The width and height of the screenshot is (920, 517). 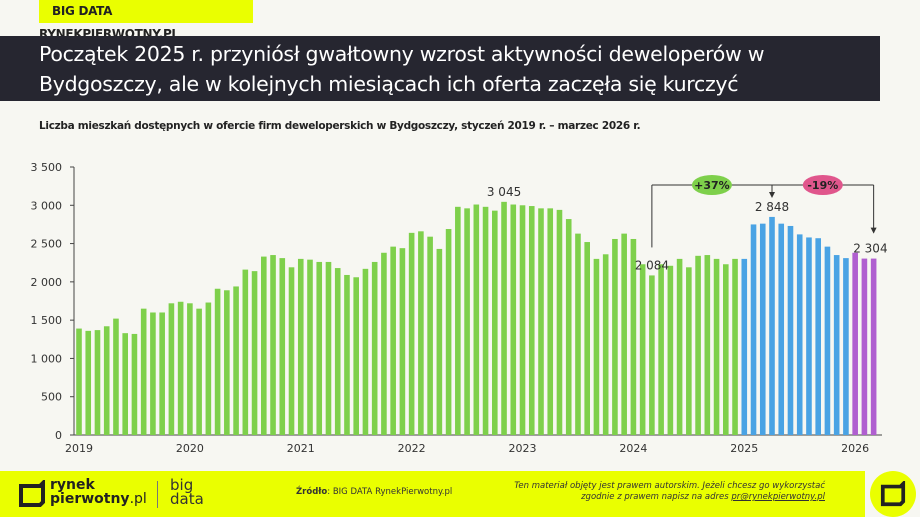 I want to click on logo-icon, so click(x=893, y=494).